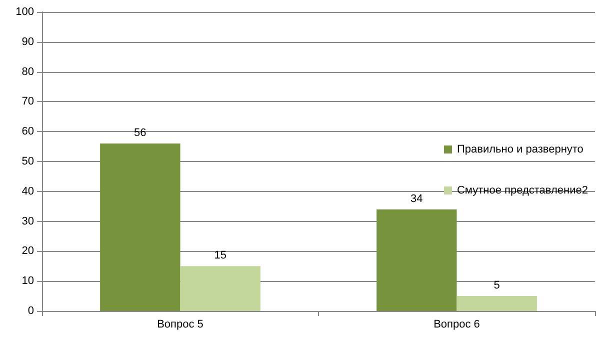 The height and width of the screenshot is (340, 605). I want to click on y-tick-label: 40, so click(28, 191).